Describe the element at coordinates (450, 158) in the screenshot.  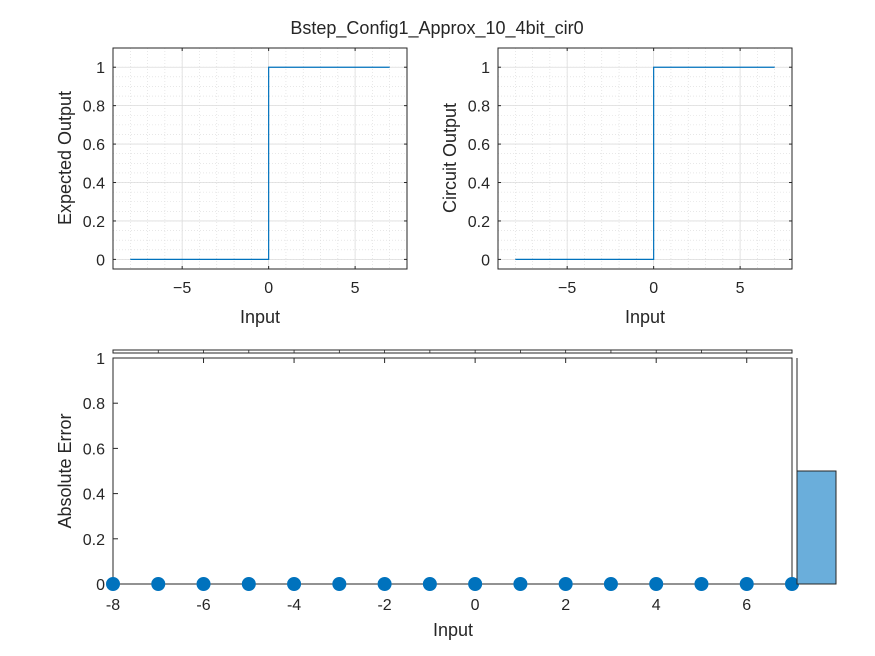
I see `circuit-output-ylabel: Circuit Output` at that location.